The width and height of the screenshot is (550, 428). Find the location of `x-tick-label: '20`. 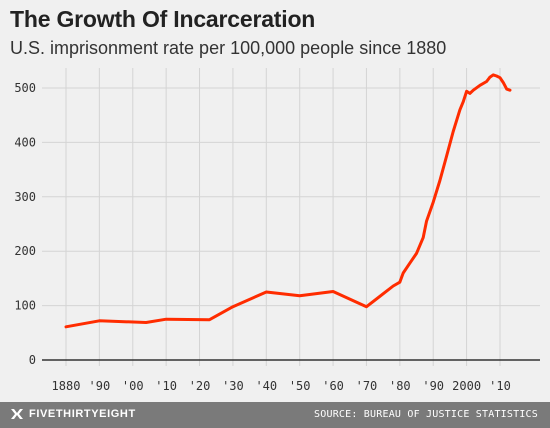

x-tick-label: '20 is located at coordinates (200, 386).